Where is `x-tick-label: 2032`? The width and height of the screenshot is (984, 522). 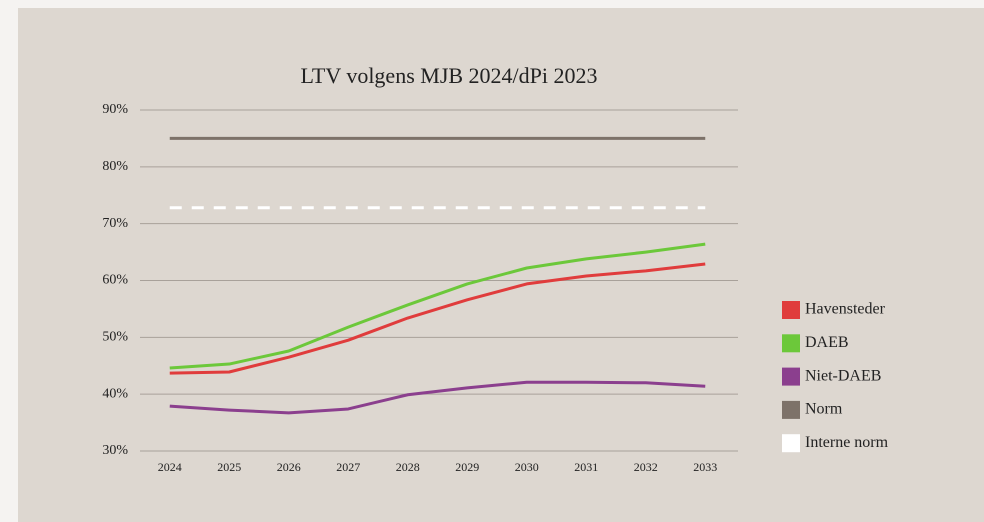
x-tick-label: 2032 is located at coordinates (646, 467).